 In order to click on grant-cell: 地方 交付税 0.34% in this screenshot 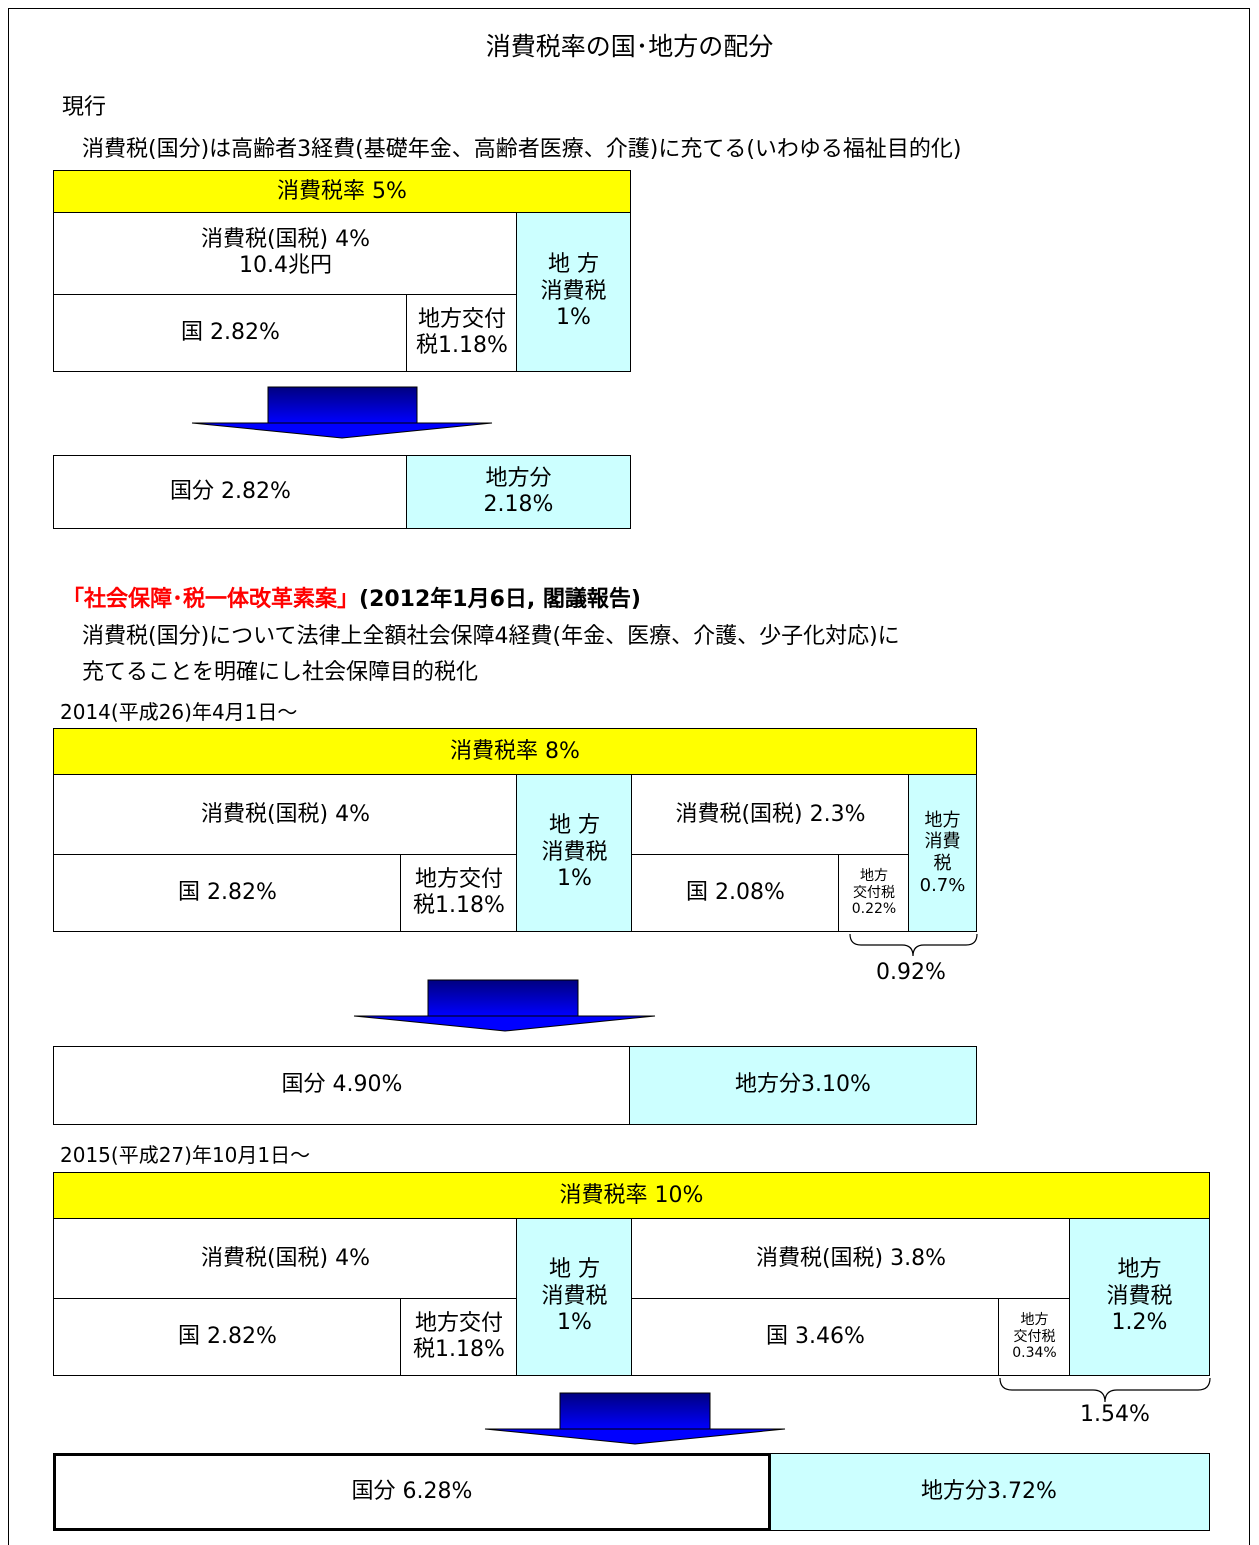, I will do `click(1034, 1337)`.